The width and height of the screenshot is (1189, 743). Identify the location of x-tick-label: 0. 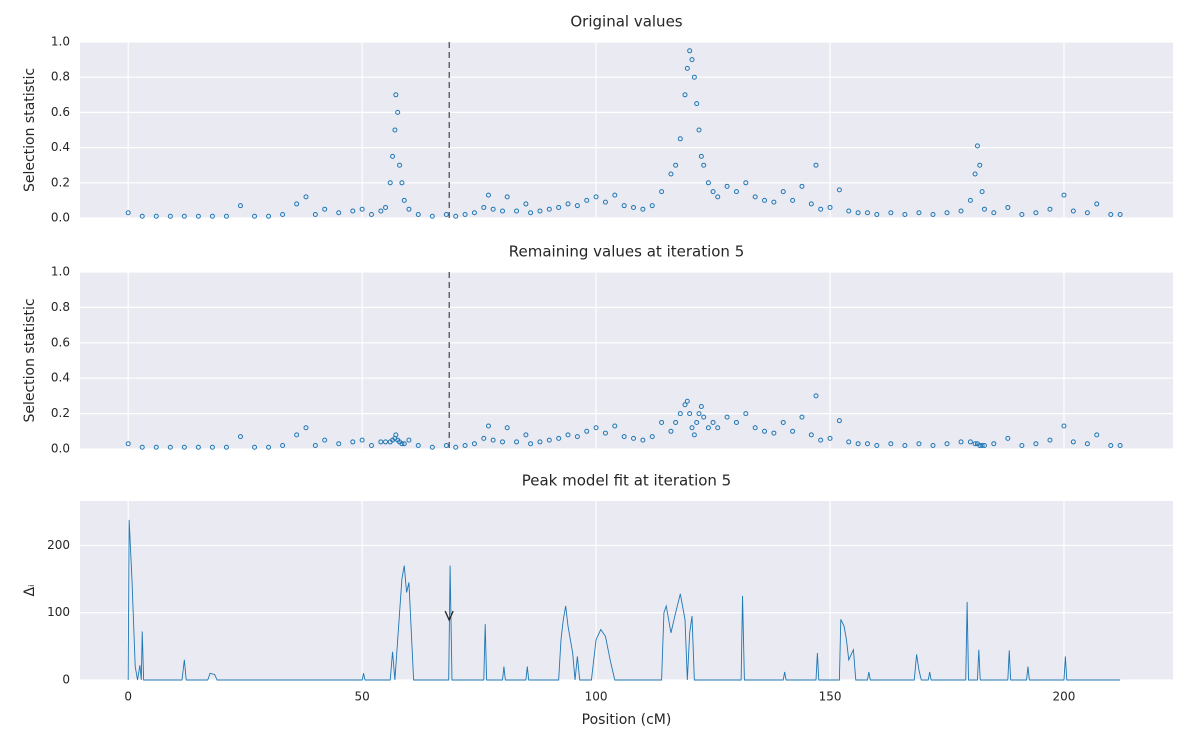
(128, 697).